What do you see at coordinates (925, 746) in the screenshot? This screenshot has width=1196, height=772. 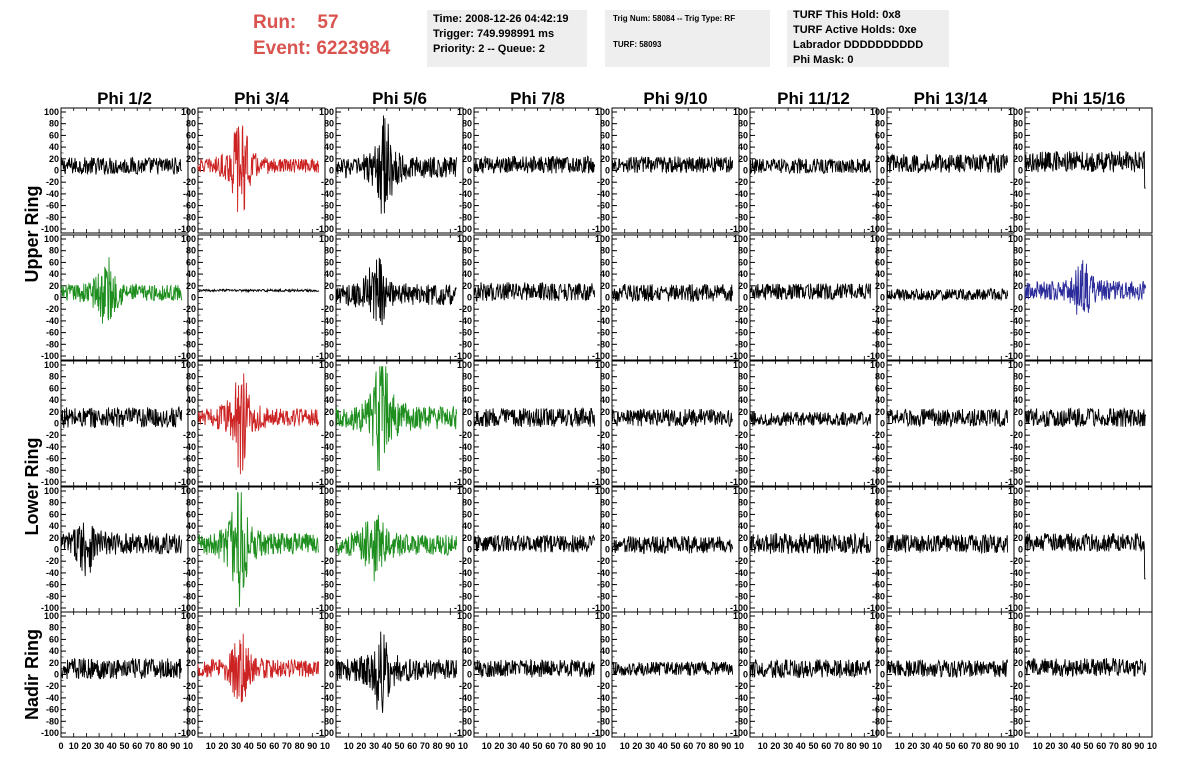 I see `x-tick-label: 30` at bounding box center [925, 746].